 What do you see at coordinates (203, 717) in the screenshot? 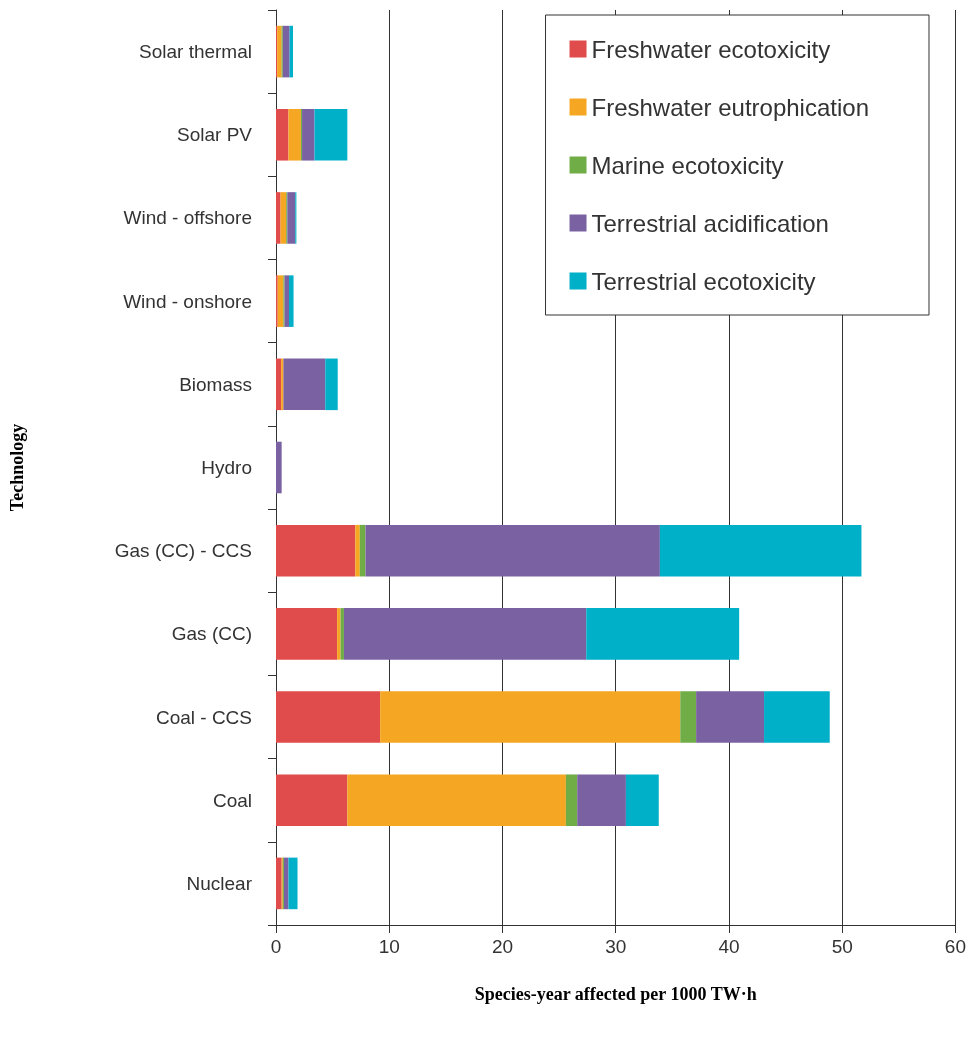
I see `y-tick-label: Coal - CCS` at bounding box center [203, 717].